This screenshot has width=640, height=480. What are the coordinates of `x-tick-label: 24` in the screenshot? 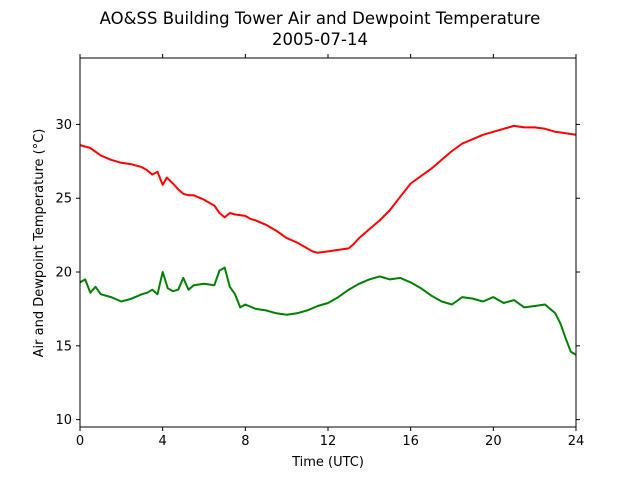 It's located at (576, 441).